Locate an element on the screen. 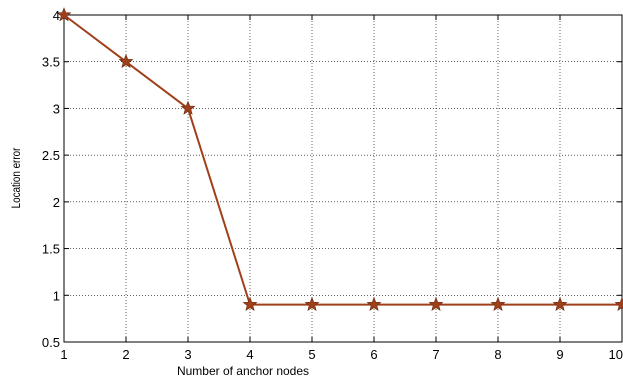 The height and width of the screenshot is (376, 623). x-tick-labels: 1 2 3 4 5 6 7 8 9 10 is located at coordinates (341, 354).